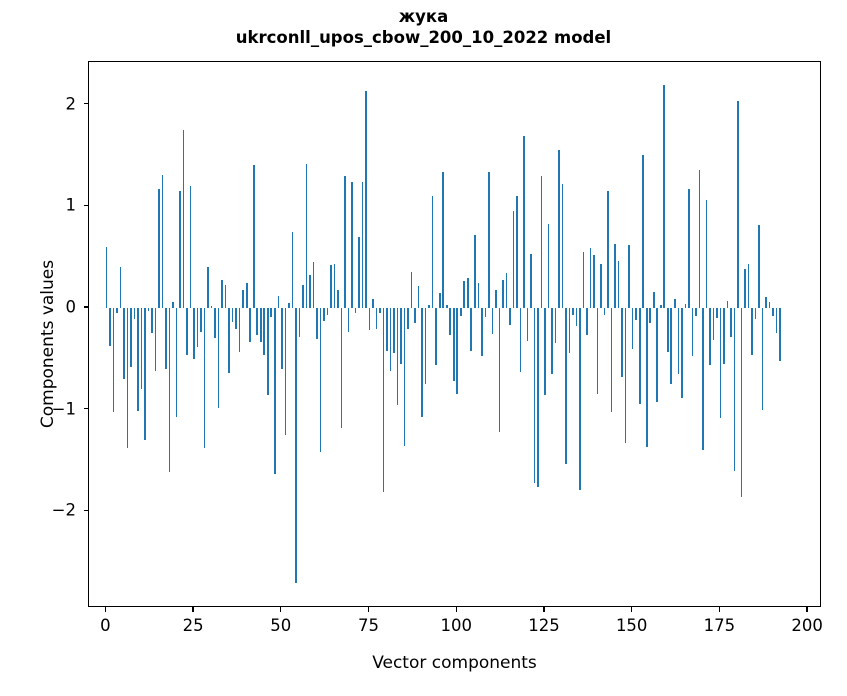  I want to click on chart-title-line-2: ukrconll_upos_cbow_200_10_2022 model, so click(423, 37).